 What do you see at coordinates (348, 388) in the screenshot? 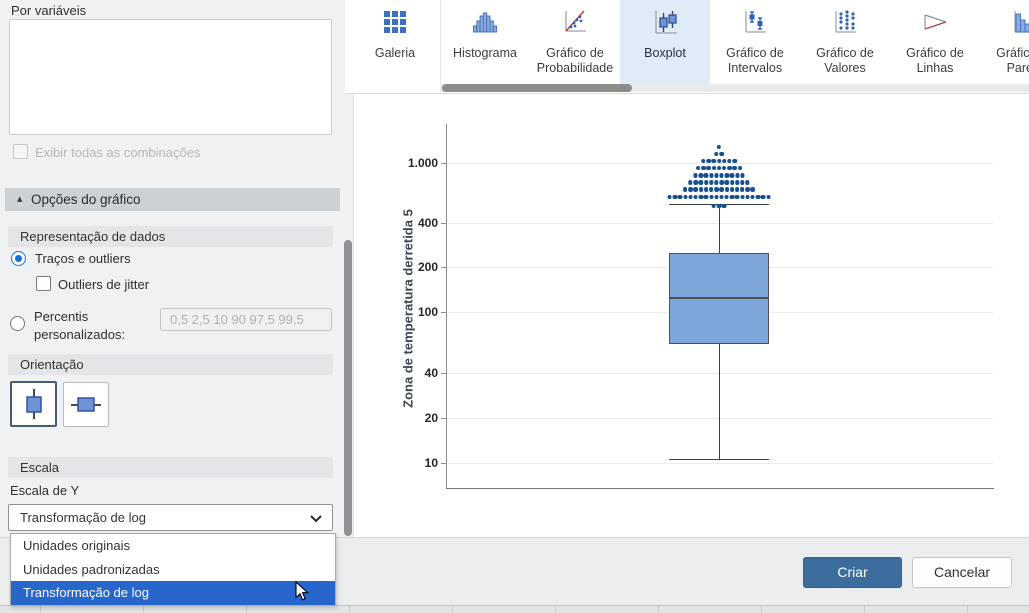
I see `sidebar-scrollbar-thumb` at bounding box center [348, 388].